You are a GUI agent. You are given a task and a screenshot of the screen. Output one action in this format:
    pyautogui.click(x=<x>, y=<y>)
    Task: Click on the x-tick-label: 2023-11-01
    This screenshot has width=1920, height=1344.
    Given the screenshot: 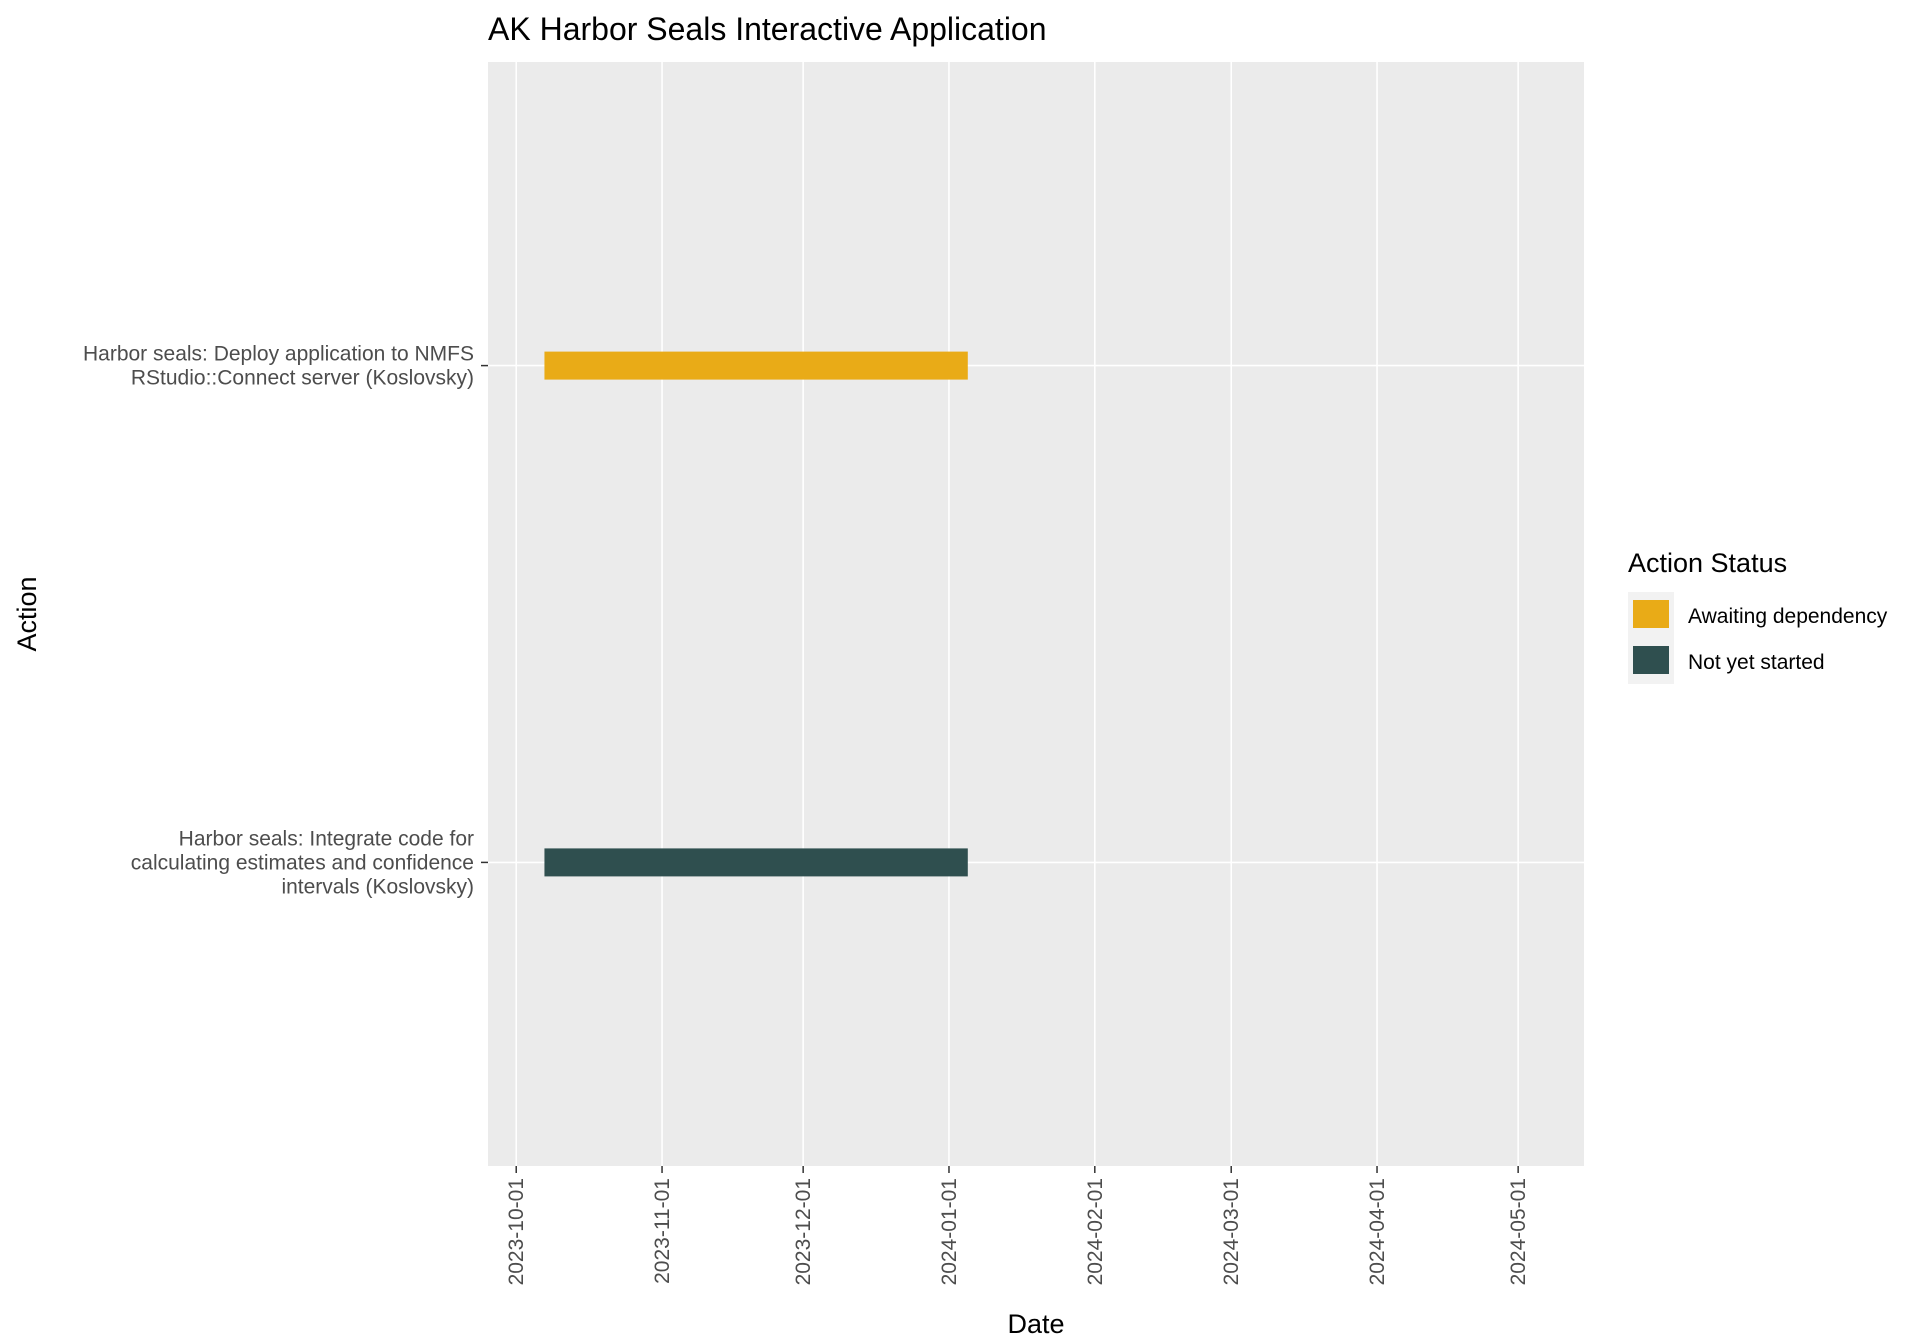 What is the action you would take?
    pyautogui.click(x=662, y=1231)
    